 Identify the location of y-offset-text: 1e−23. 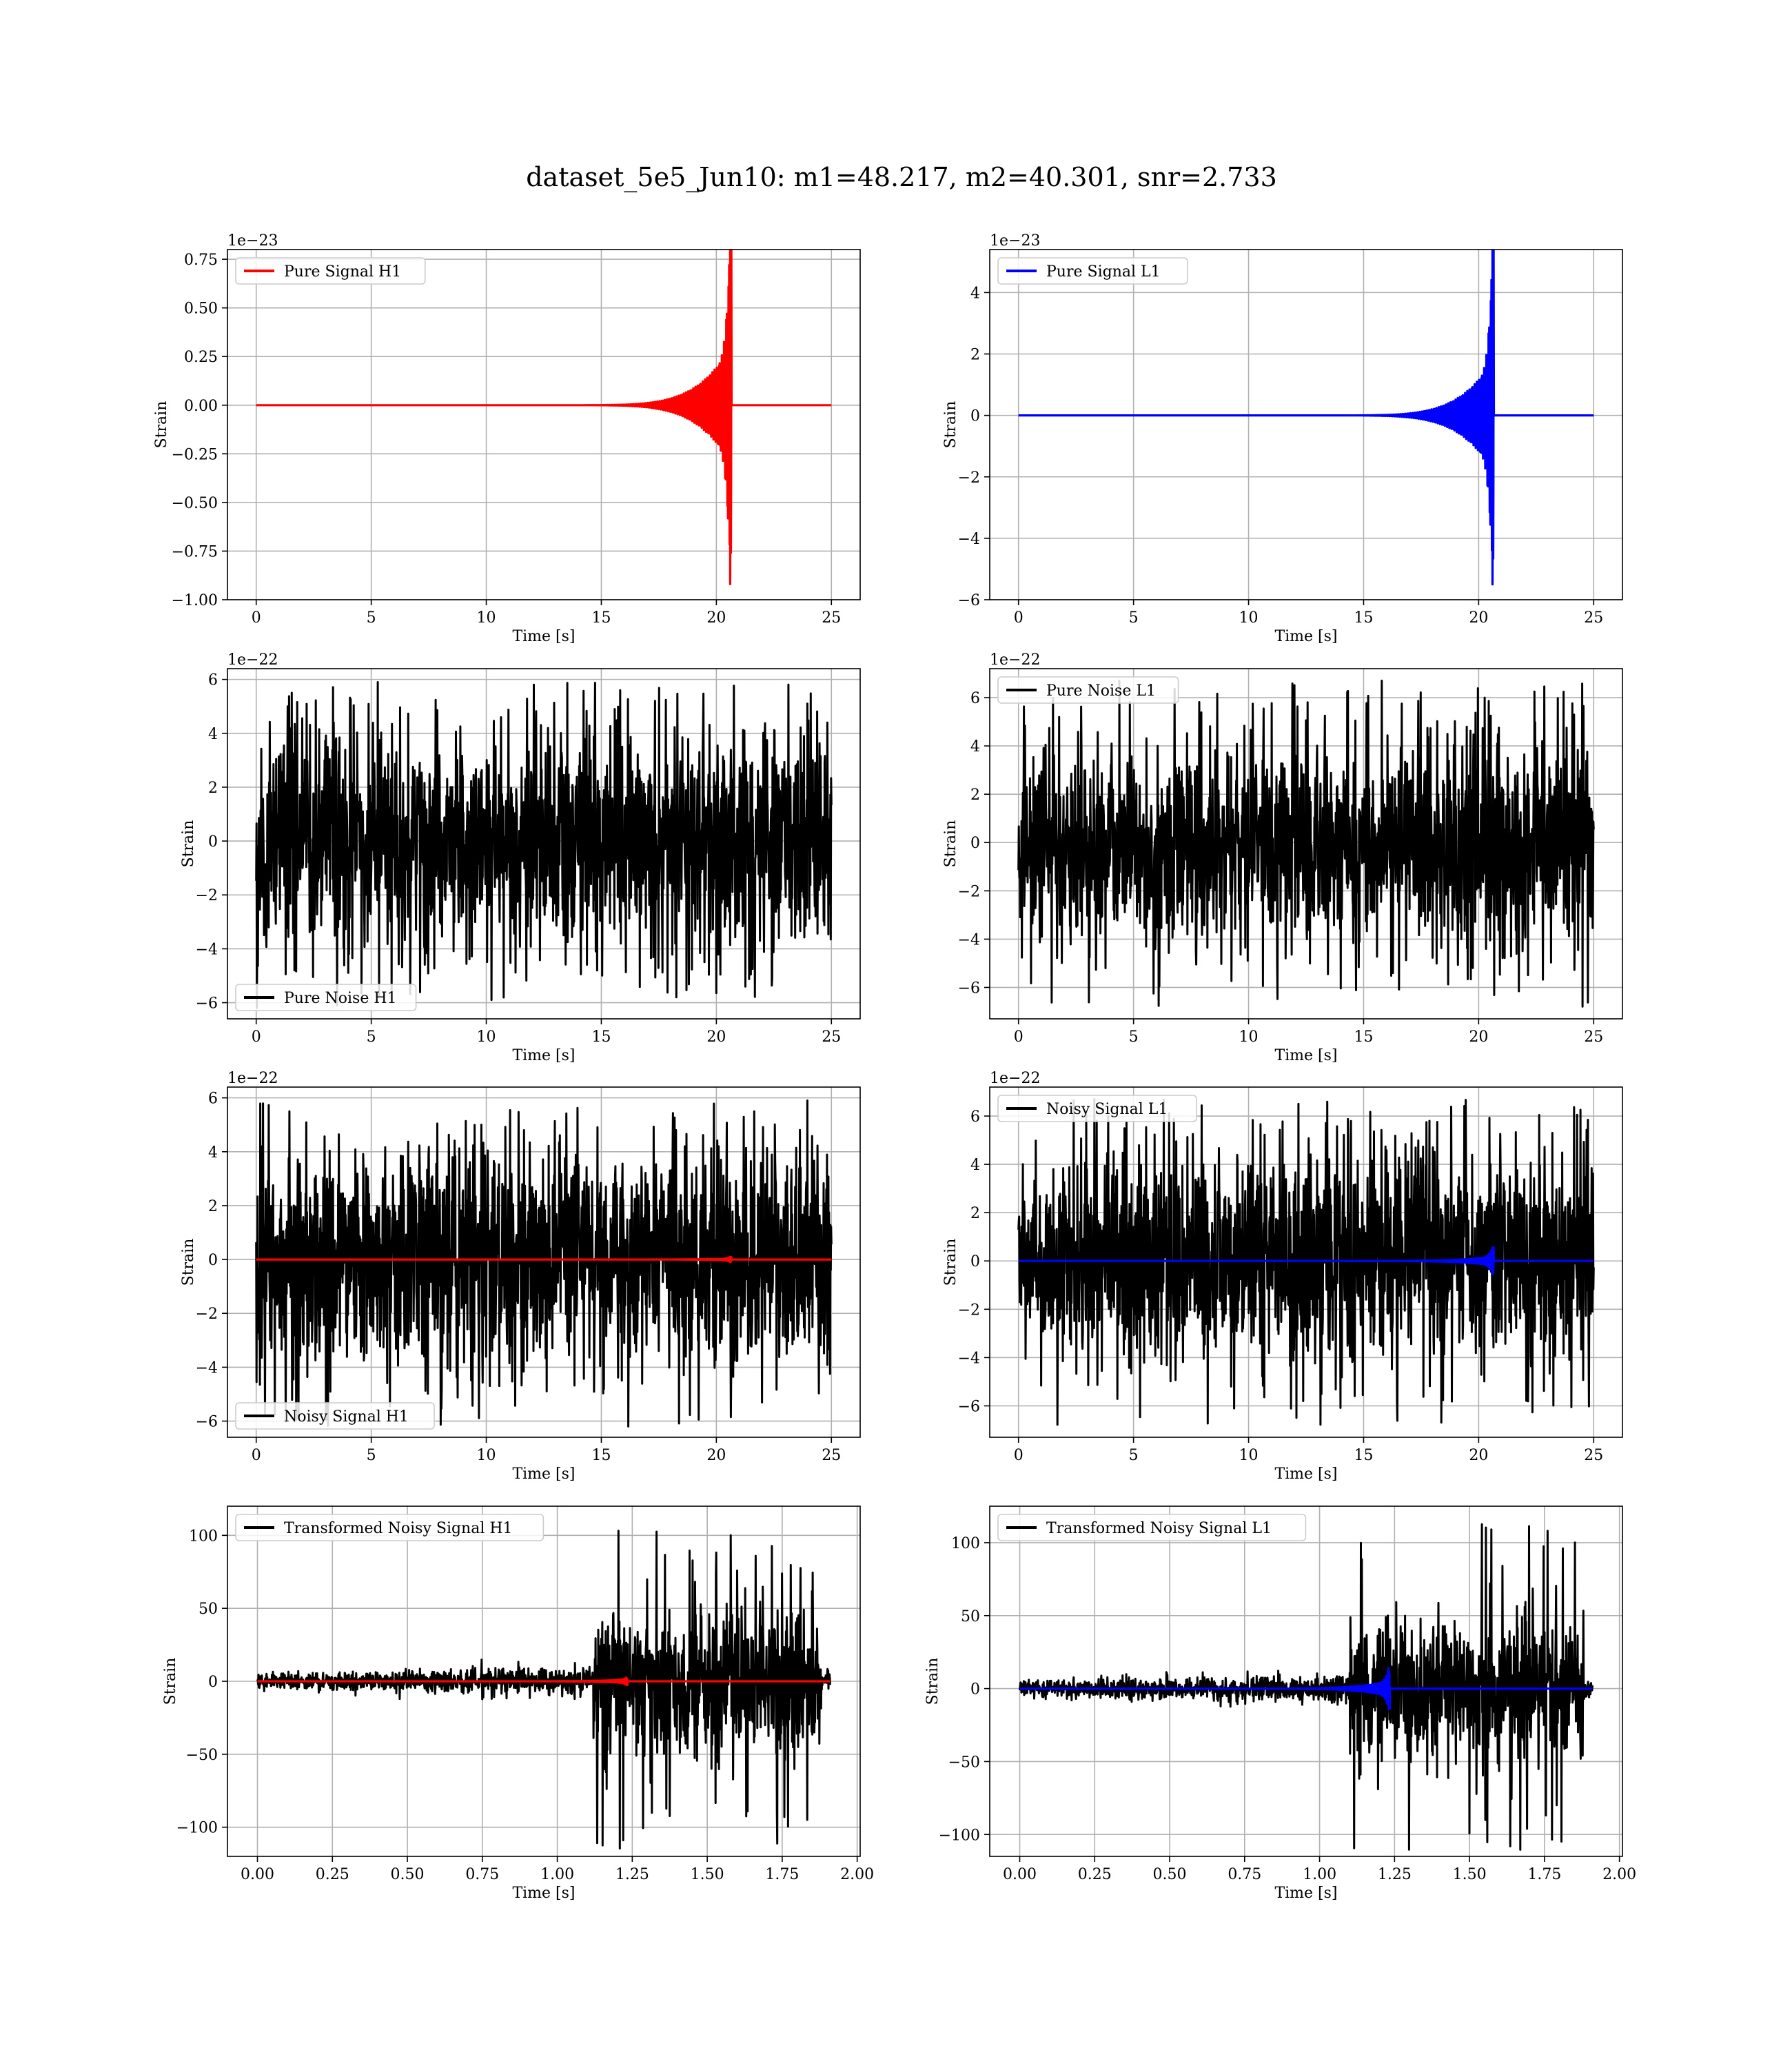
(1015, 241).